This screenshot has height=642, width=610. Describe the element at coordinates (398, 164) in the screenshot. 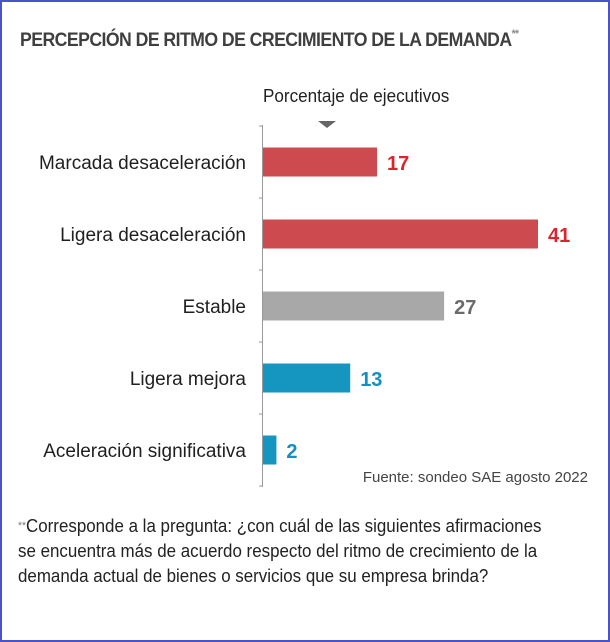

I see `value-label: 17` at that location.